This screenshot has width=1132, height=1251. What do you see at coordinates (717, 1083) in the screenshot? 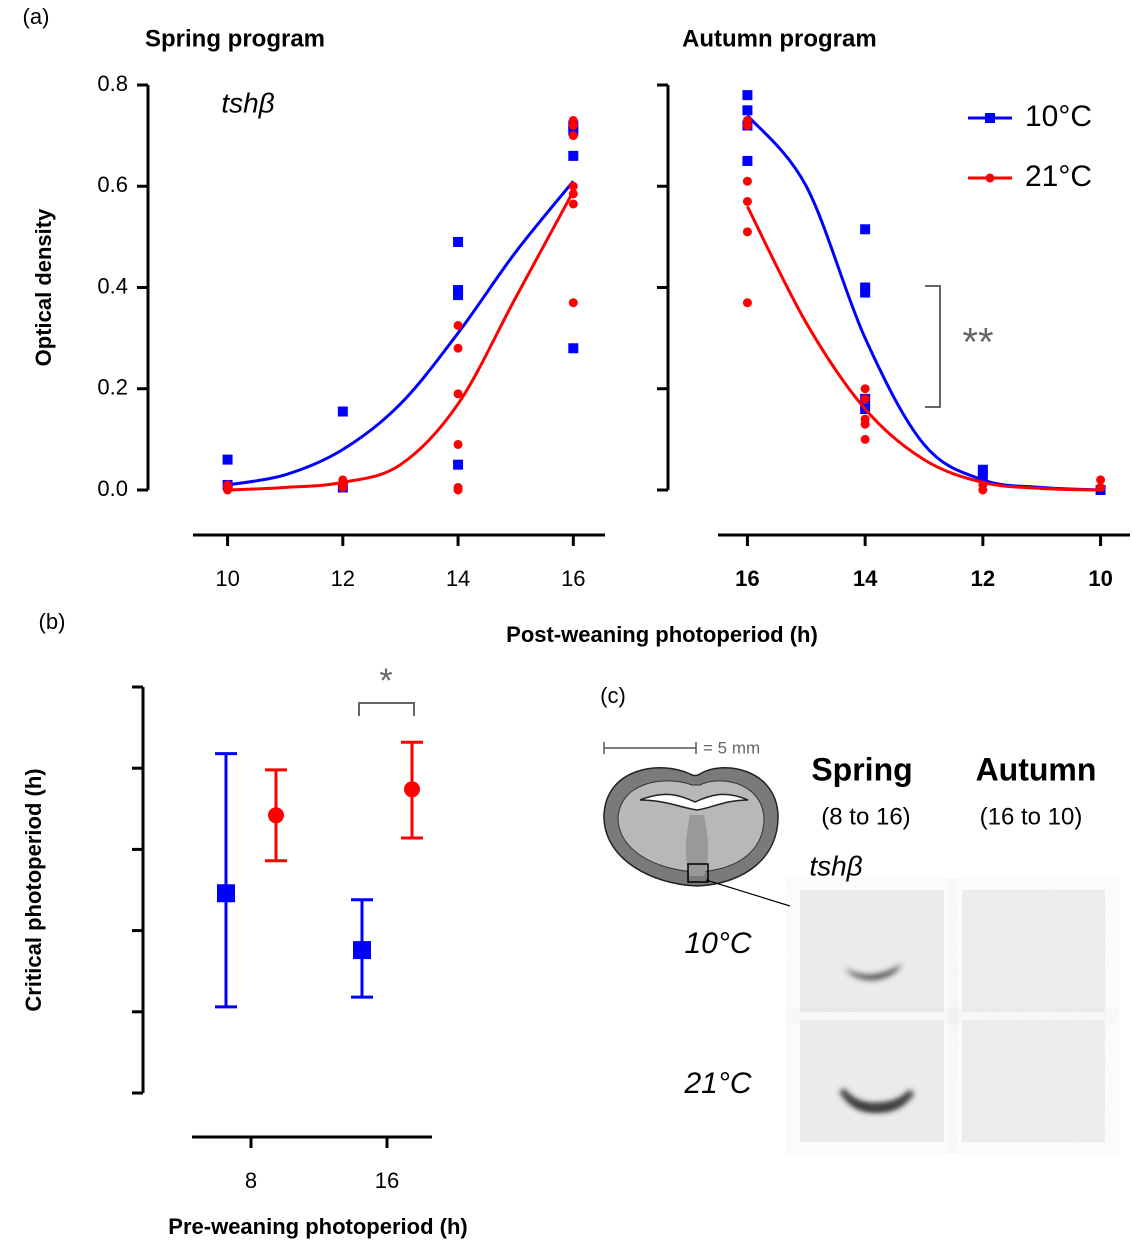
I see `row-label: 21°C` at bounding box center [717, 1083].